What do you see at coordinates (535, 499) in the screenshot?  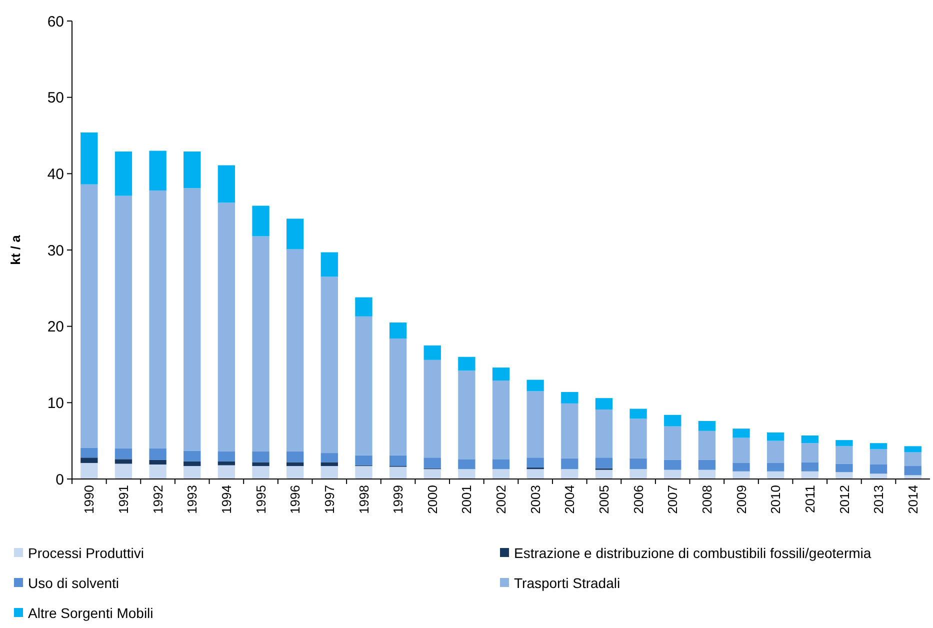 I see `x-tick-label: 2003` at bounding box center [535, 499].